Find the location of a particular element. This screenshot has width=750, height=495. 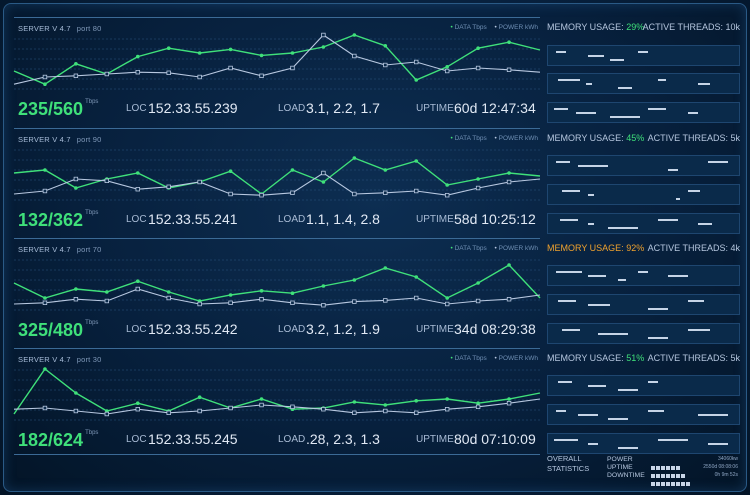

memory-panel: MEMORY USAGE: 92% ACTIVE THREADS: 4k is located at coordinates (643, 294).